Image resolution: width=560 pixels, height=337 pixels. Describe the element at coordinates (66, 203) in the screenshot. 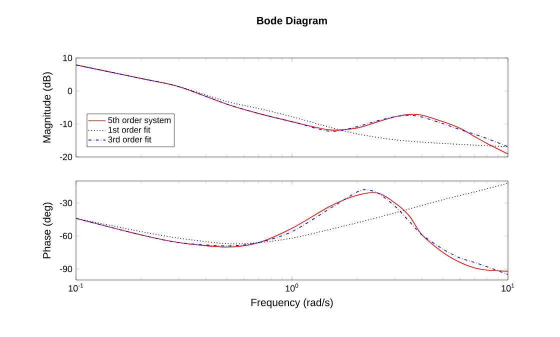

I see `y-tick-label: -30` at that location.